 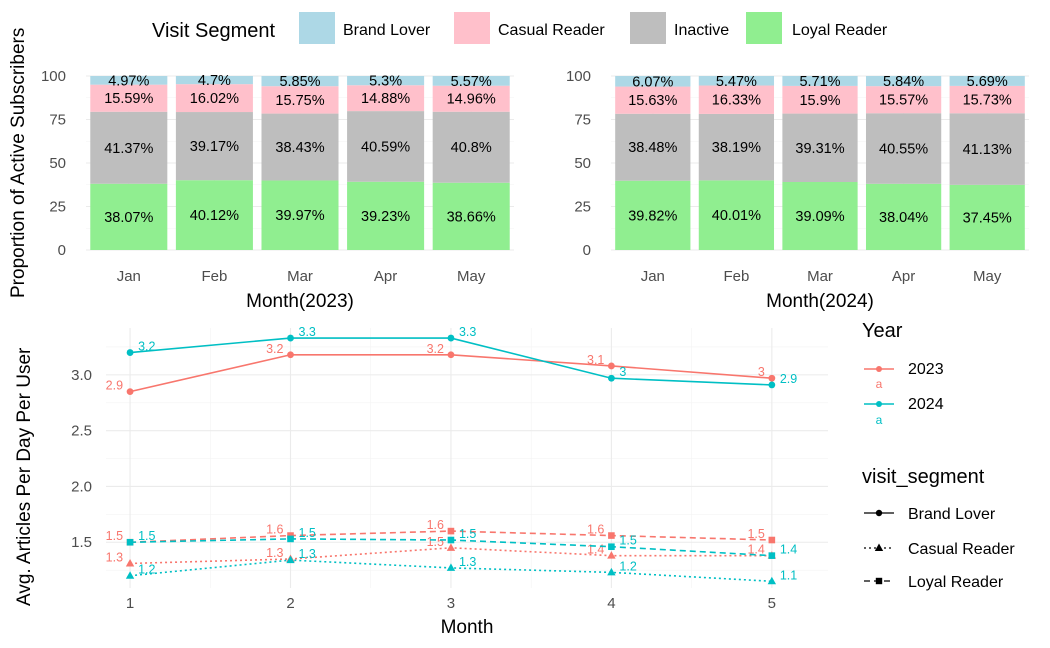 I want to click on point-data-label: 2.9, so click(x=788, y=379).